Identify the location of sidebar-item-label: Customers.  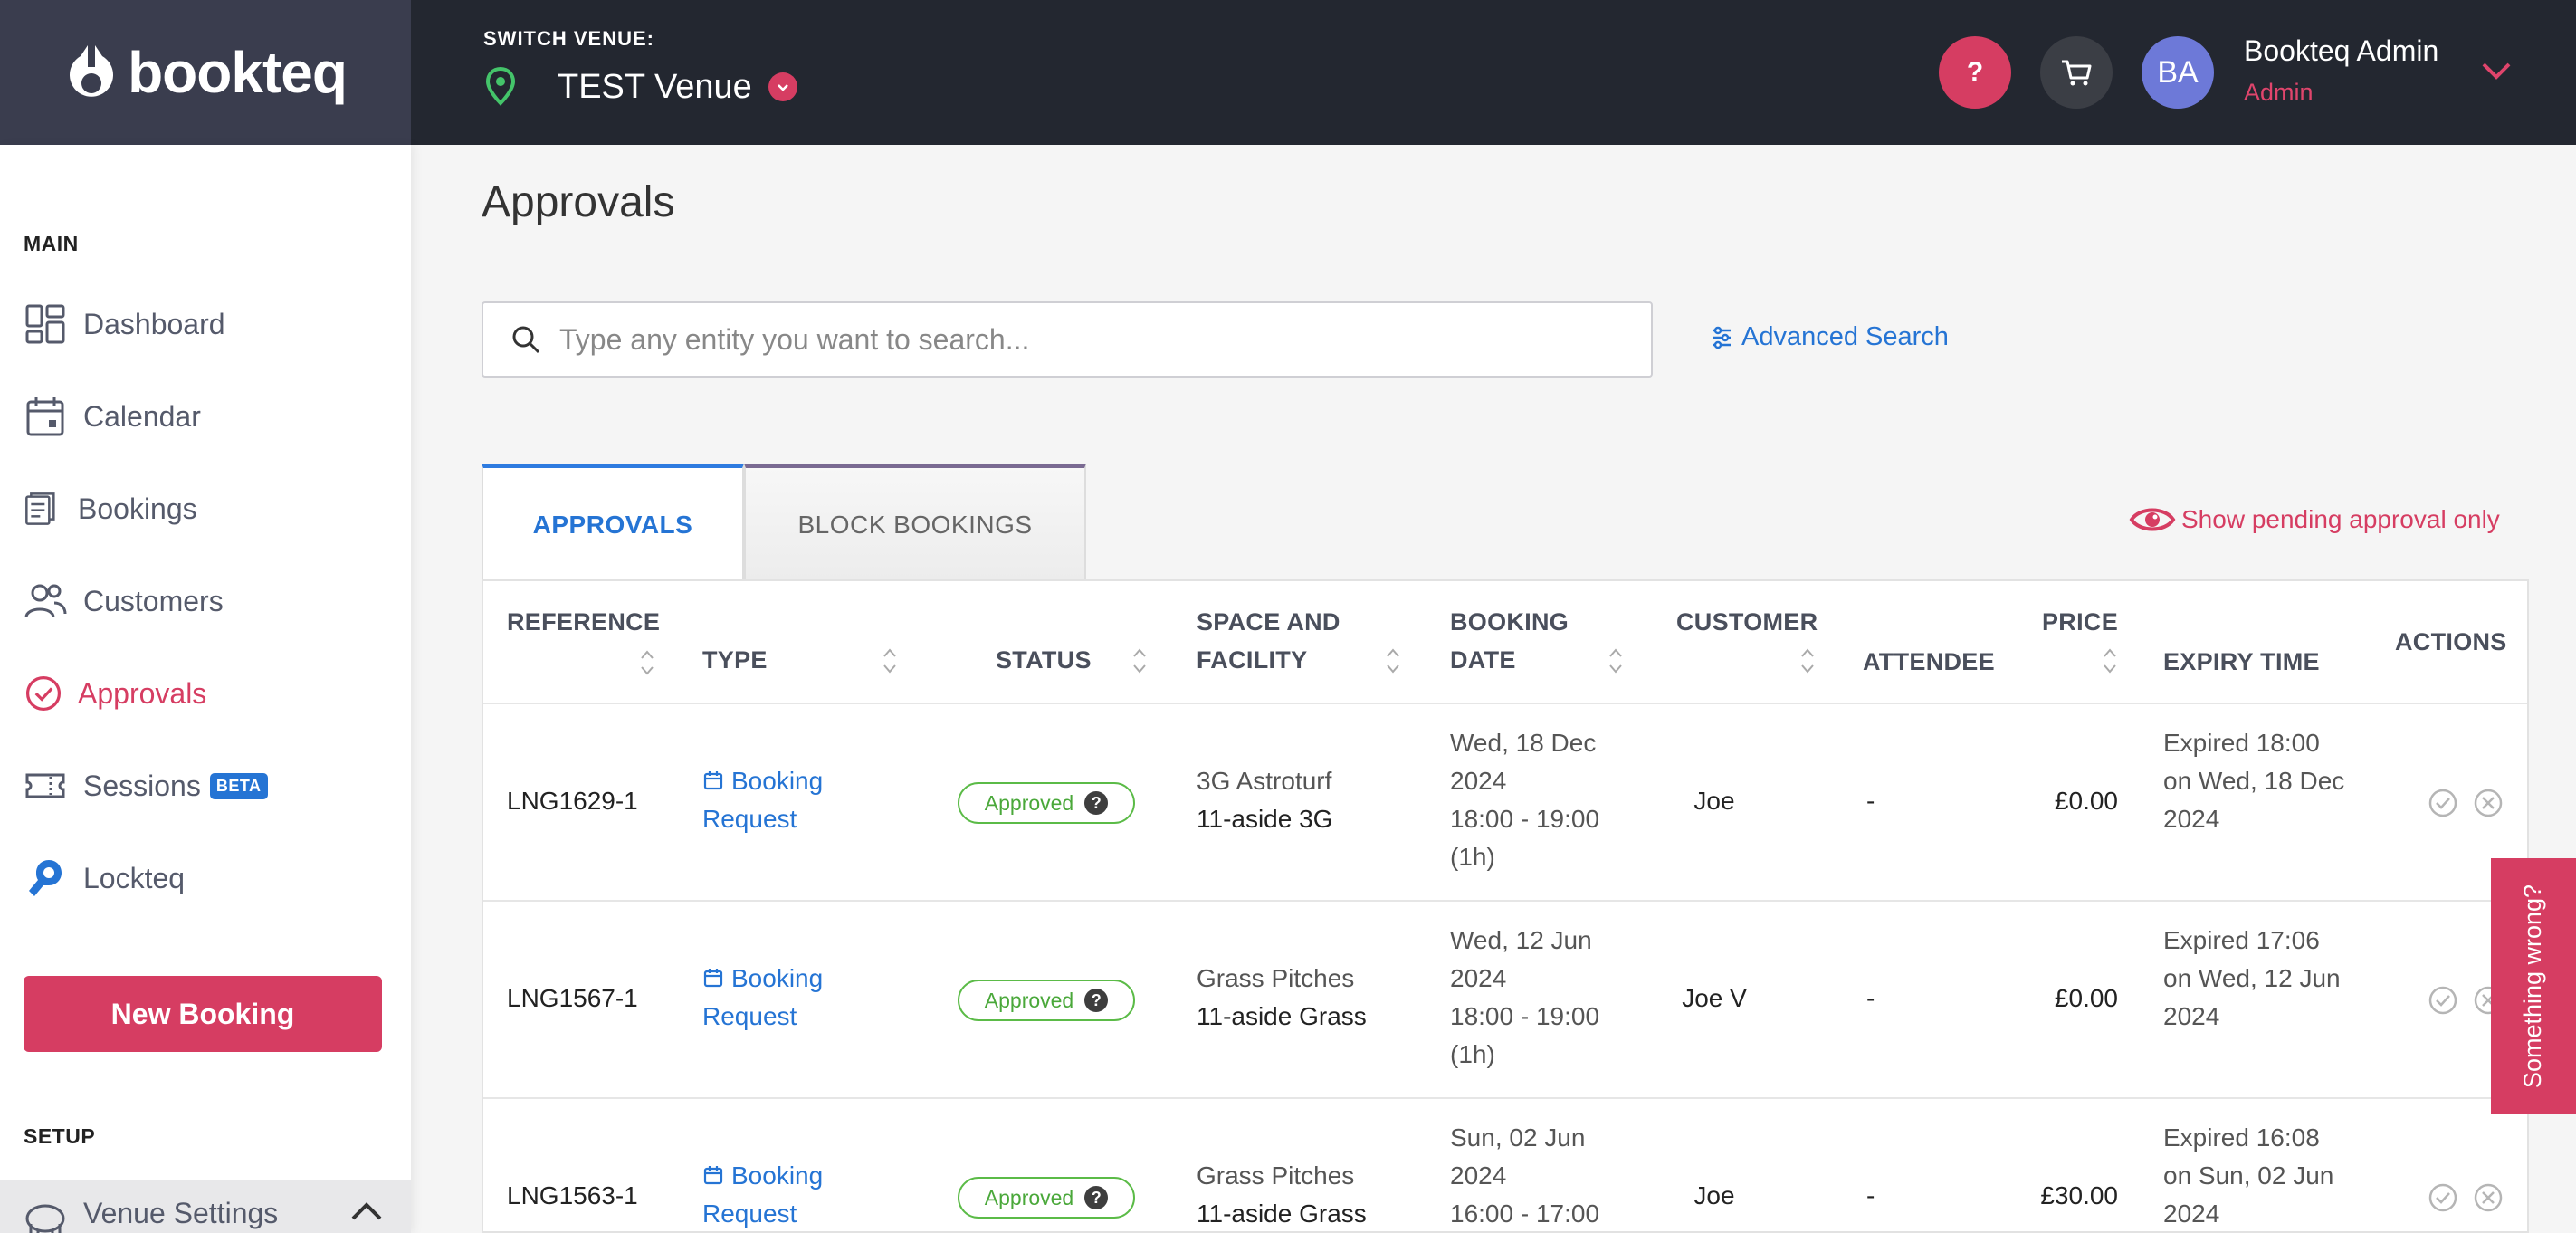
(154, 600).